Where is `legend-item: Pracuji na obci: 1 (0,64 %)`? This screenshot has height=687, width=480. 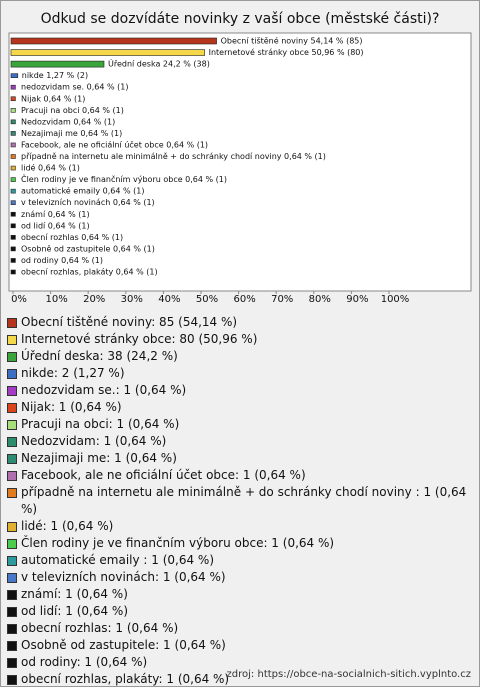 legend-item: Pracuji na obci: 1 (0,64 %) is located at coordinates (238, 424).